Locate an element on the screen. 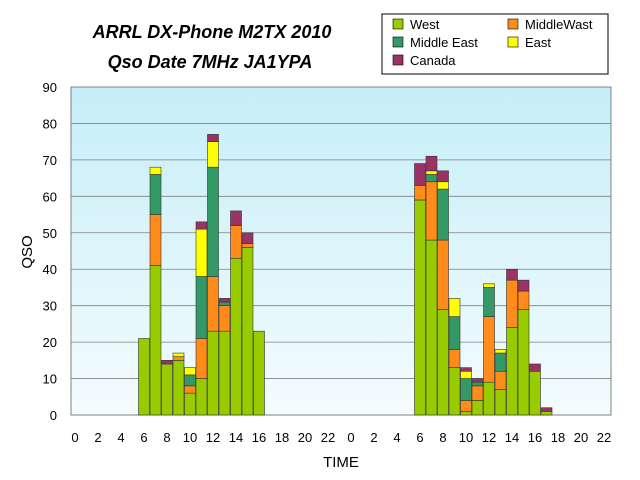 This screenshot has height=480, width=640. y-tick-label: 30 is located at coordinates (50, 306).